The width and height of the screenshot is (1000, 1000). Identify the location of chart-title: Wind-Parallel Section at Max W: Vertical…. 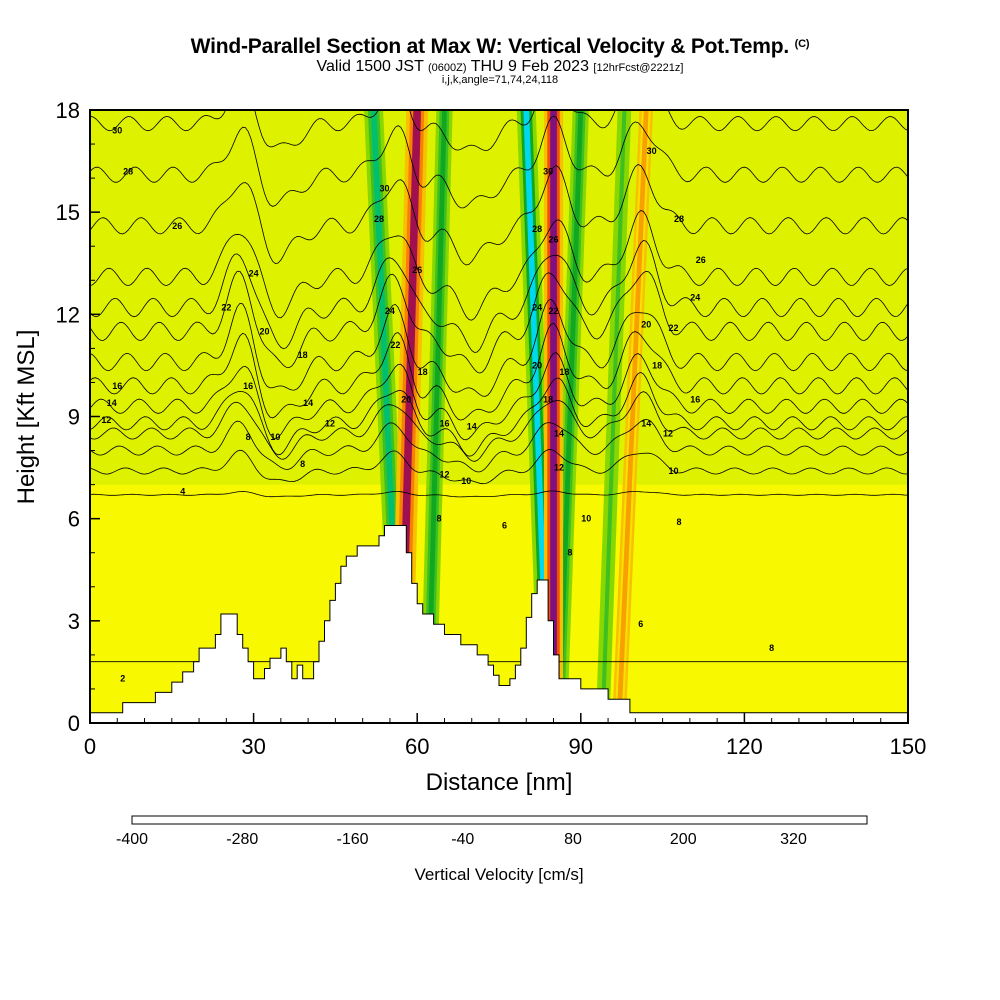
(490, 46).